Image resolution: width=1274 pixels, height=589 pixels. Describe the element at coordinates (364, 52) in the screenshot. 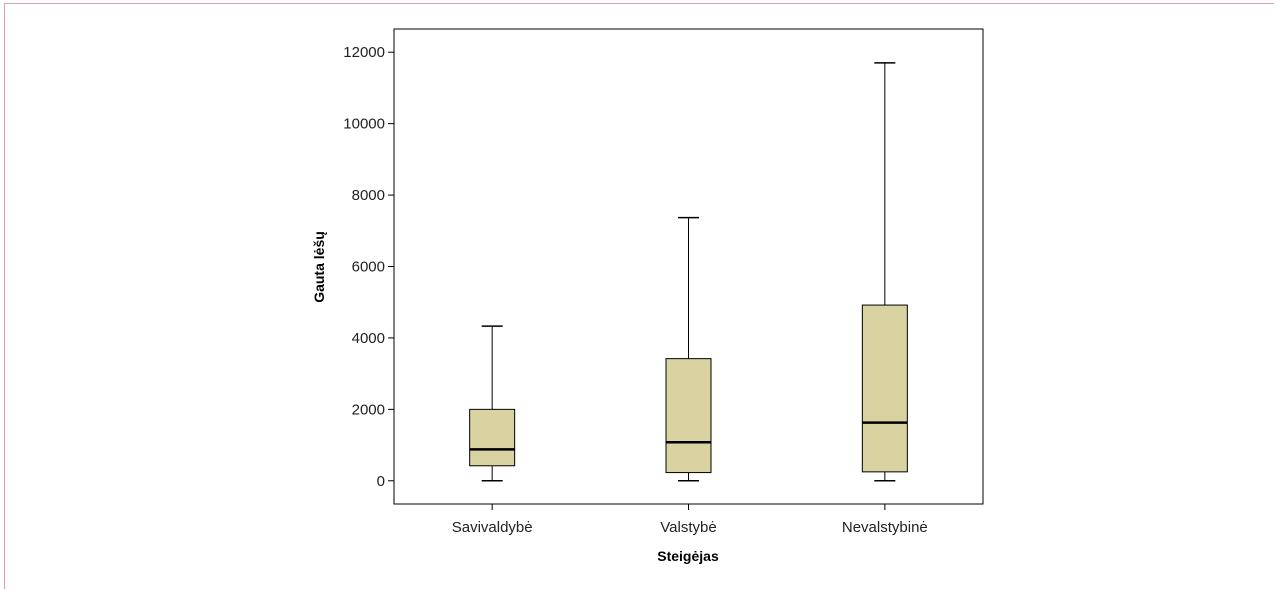

I see `y-tick-label: 12000` at that location.